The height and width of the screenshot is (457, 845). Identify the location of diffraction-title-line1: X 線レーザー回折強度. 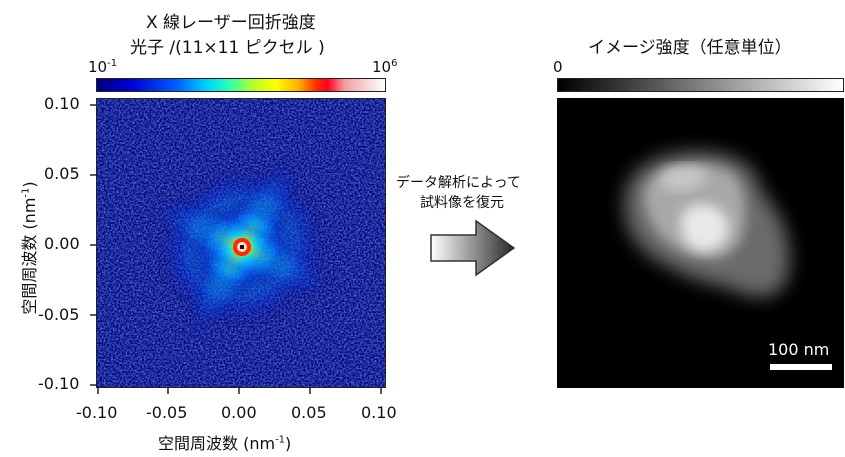
(231, 23).